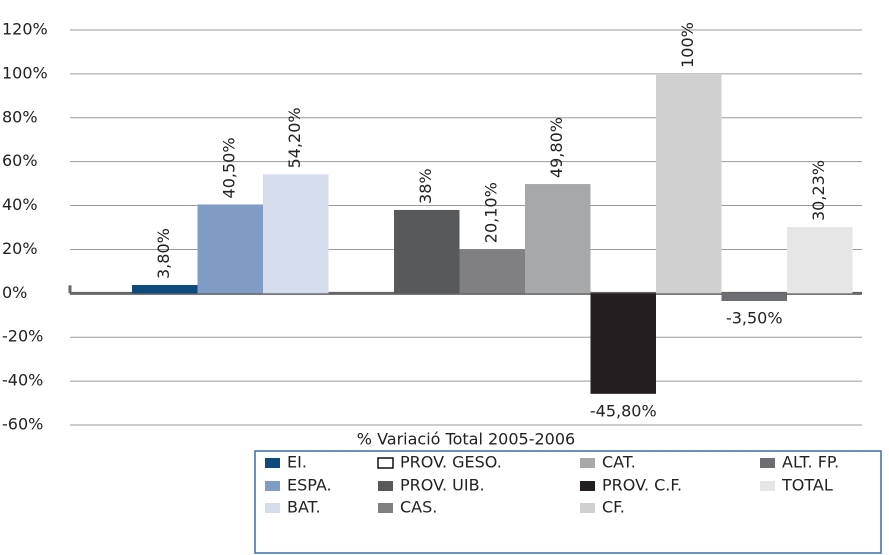 This screenshot has height=555, width=889. I want to click on legend-label: ESPA., so click(309, 485).